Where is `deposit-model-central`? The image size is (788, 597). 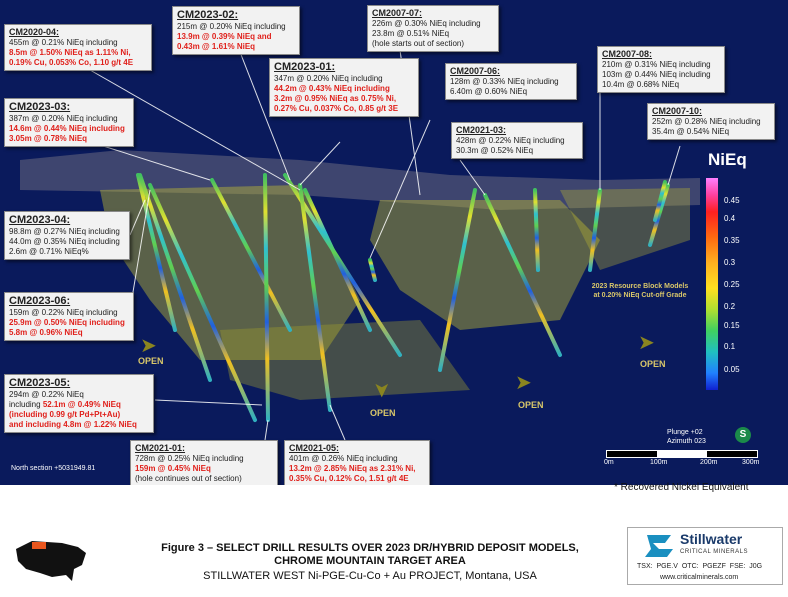 deposit-model-central is located at coordinates (485, 265).